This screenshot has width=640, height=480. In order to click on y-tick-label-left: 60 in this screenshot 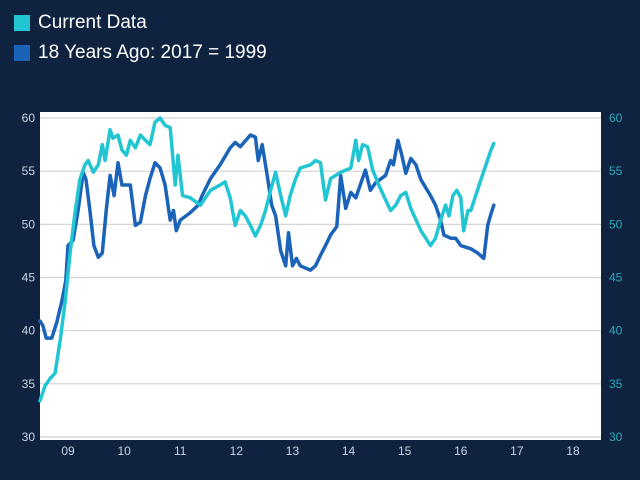, I will do `click(29, 118)`.